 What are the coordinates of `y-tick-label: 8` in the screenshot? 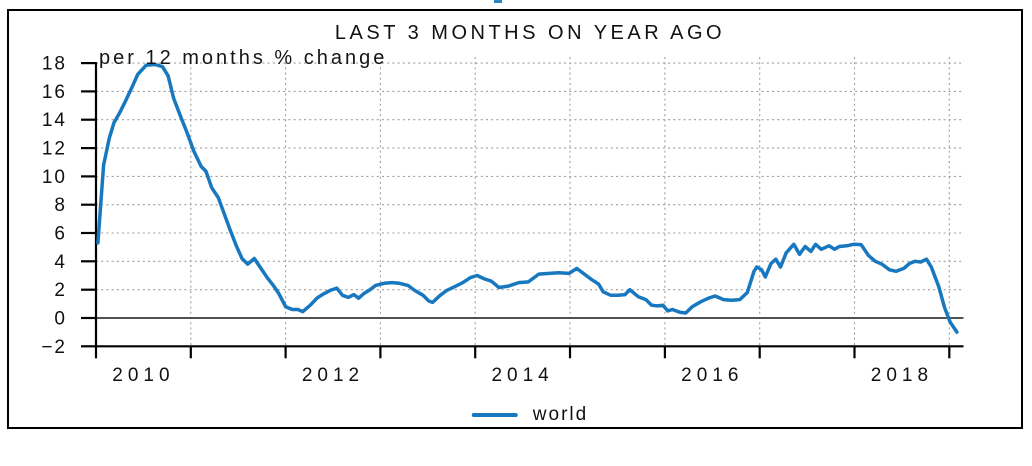 It's located at (60, 205).